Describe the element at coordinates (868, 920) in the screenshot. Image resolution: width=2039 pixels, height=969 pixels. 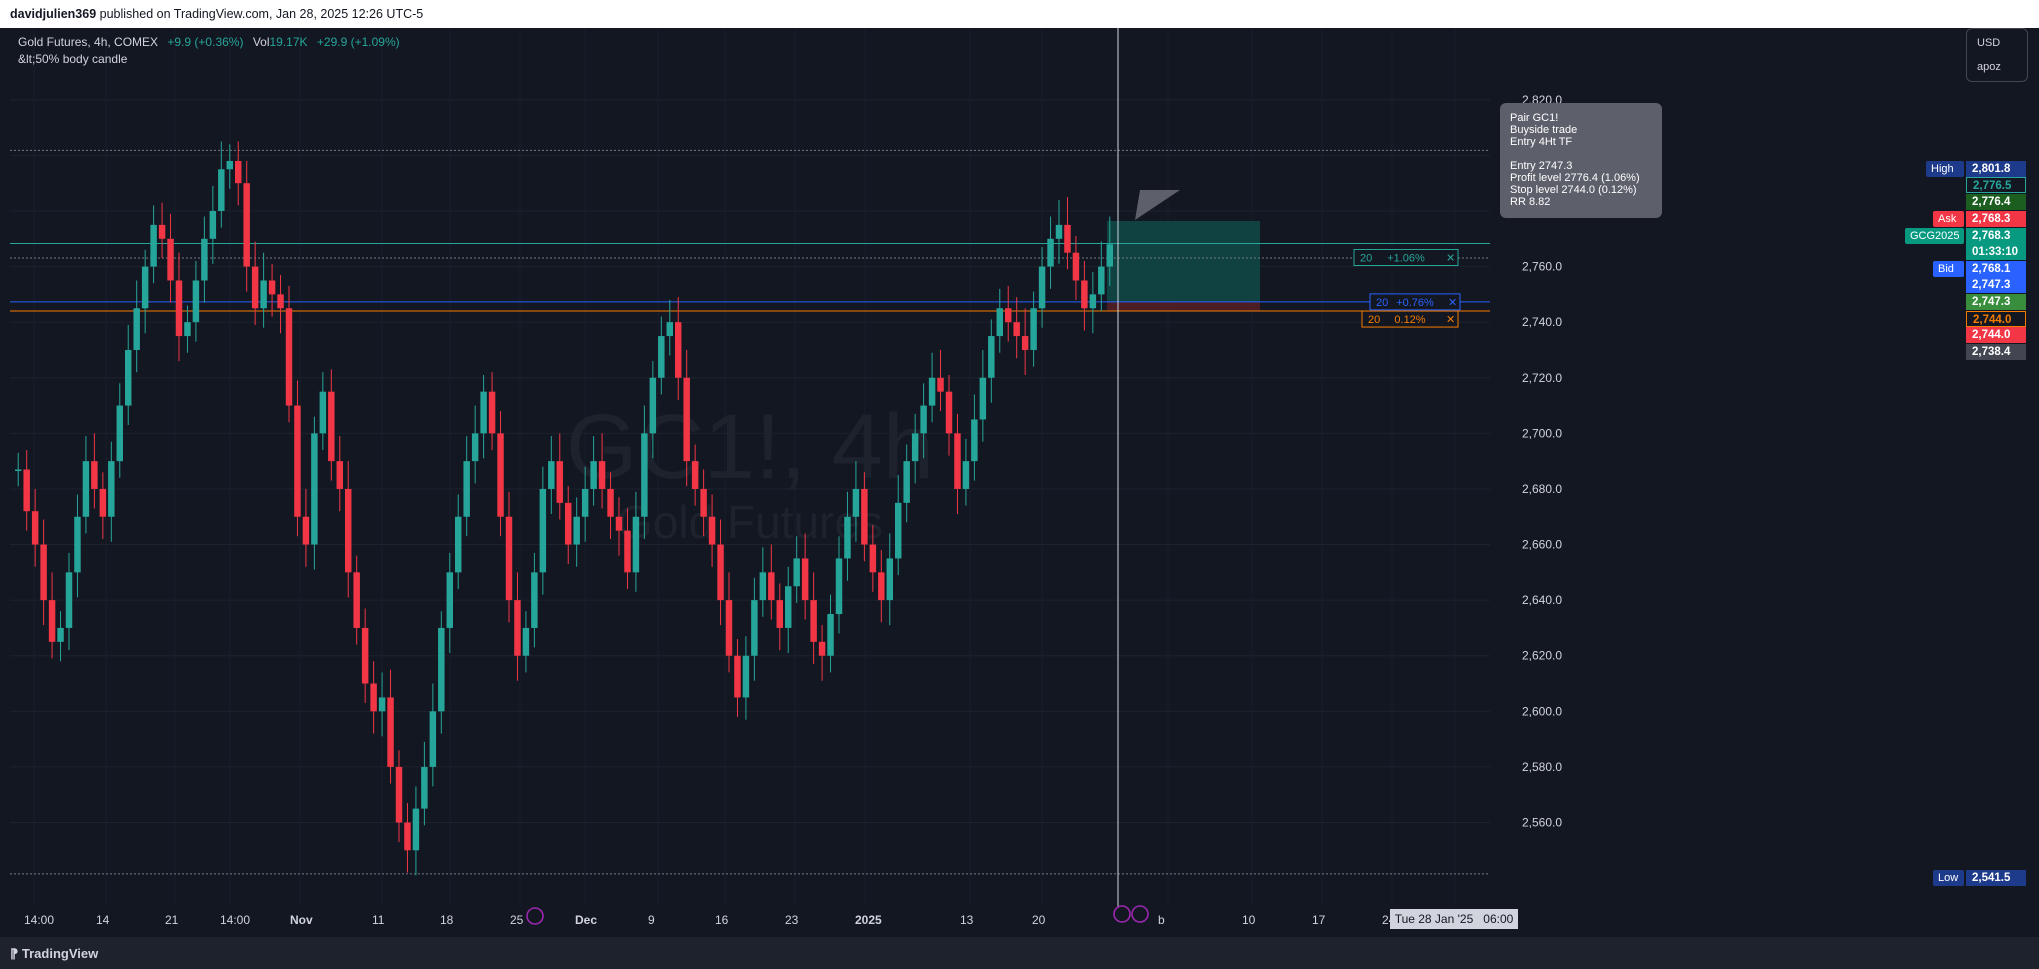
I see `time-tick: 2025` at that location.